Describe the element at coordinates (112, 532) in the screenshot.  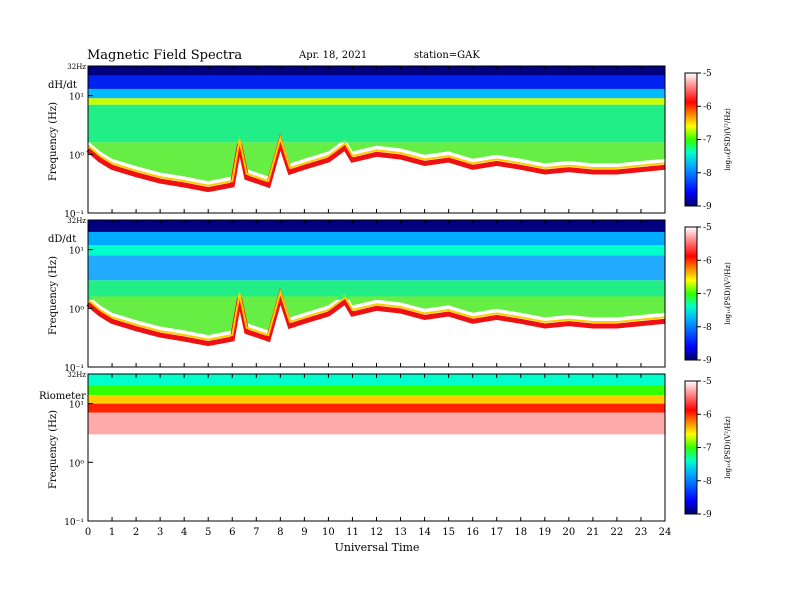
I see `x-tick-label: 1` at that location.